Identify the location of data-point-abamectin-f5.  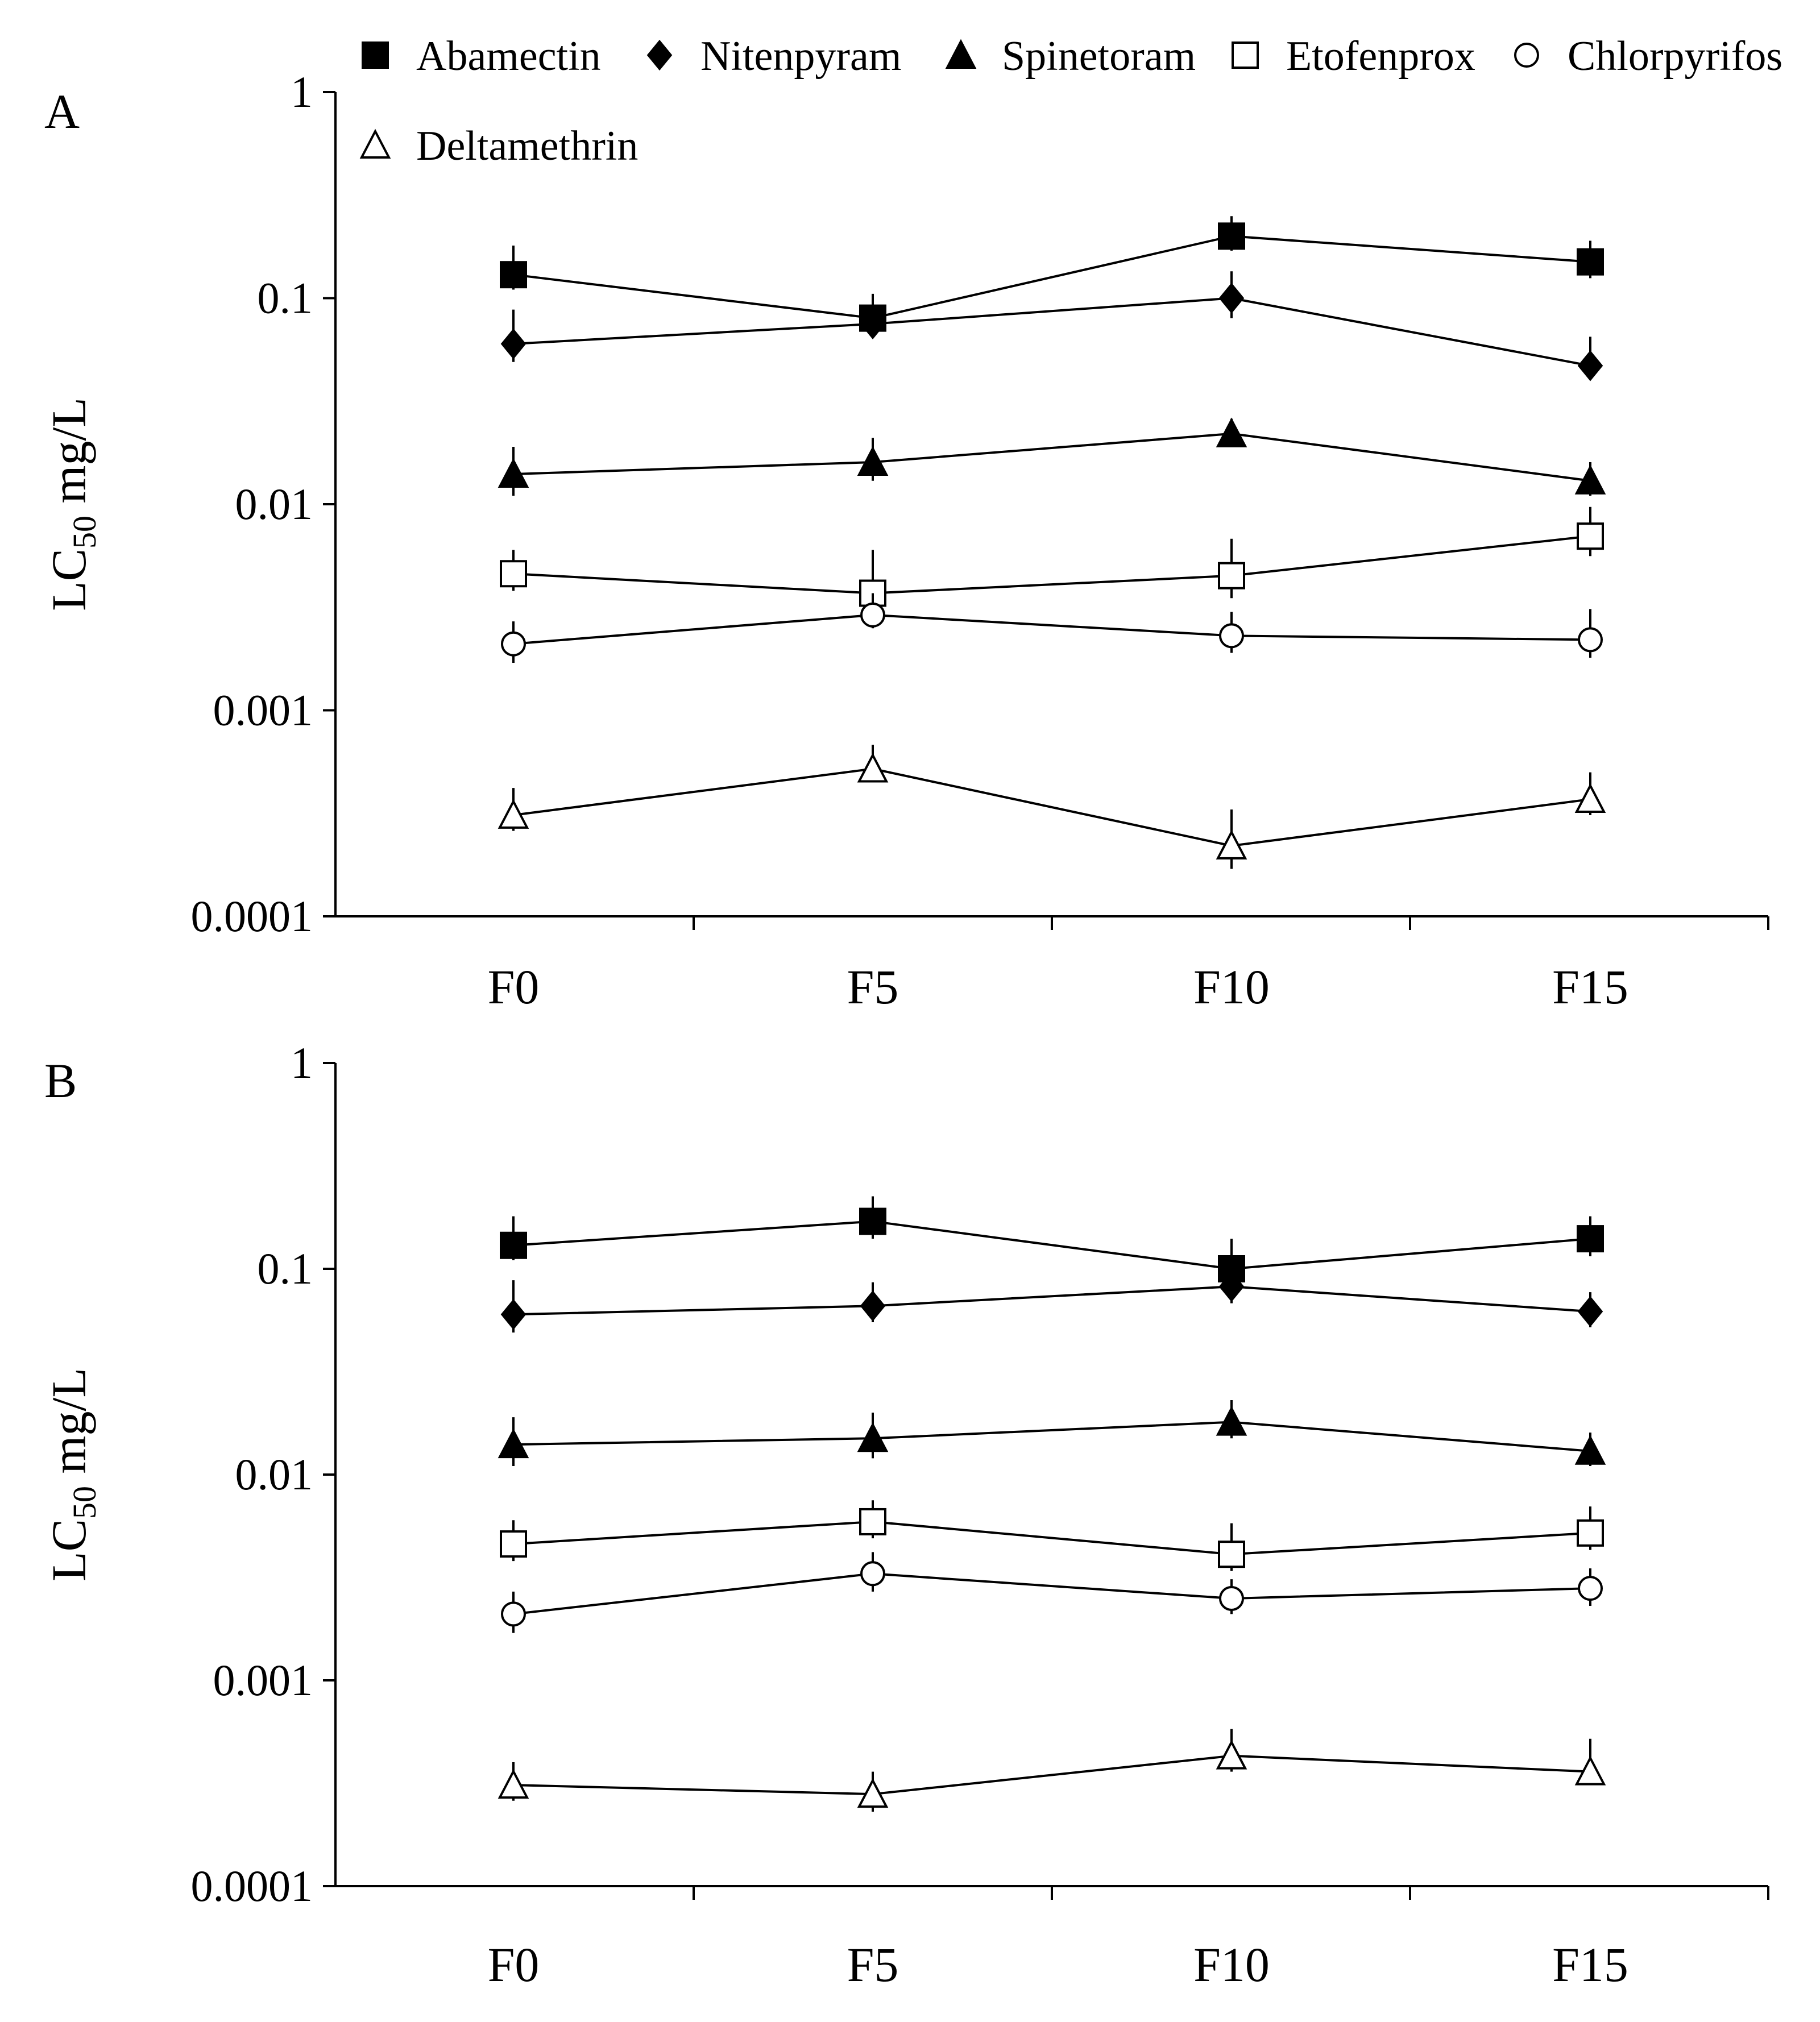
(872, 1221).